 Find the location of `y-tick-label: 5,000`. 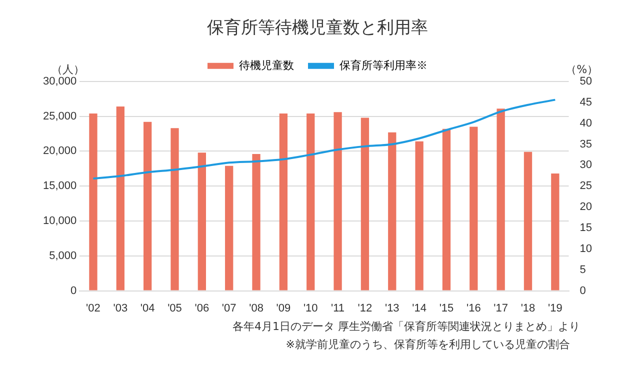

y-tick-label: 5,000 is located at coordinates (63, 256).